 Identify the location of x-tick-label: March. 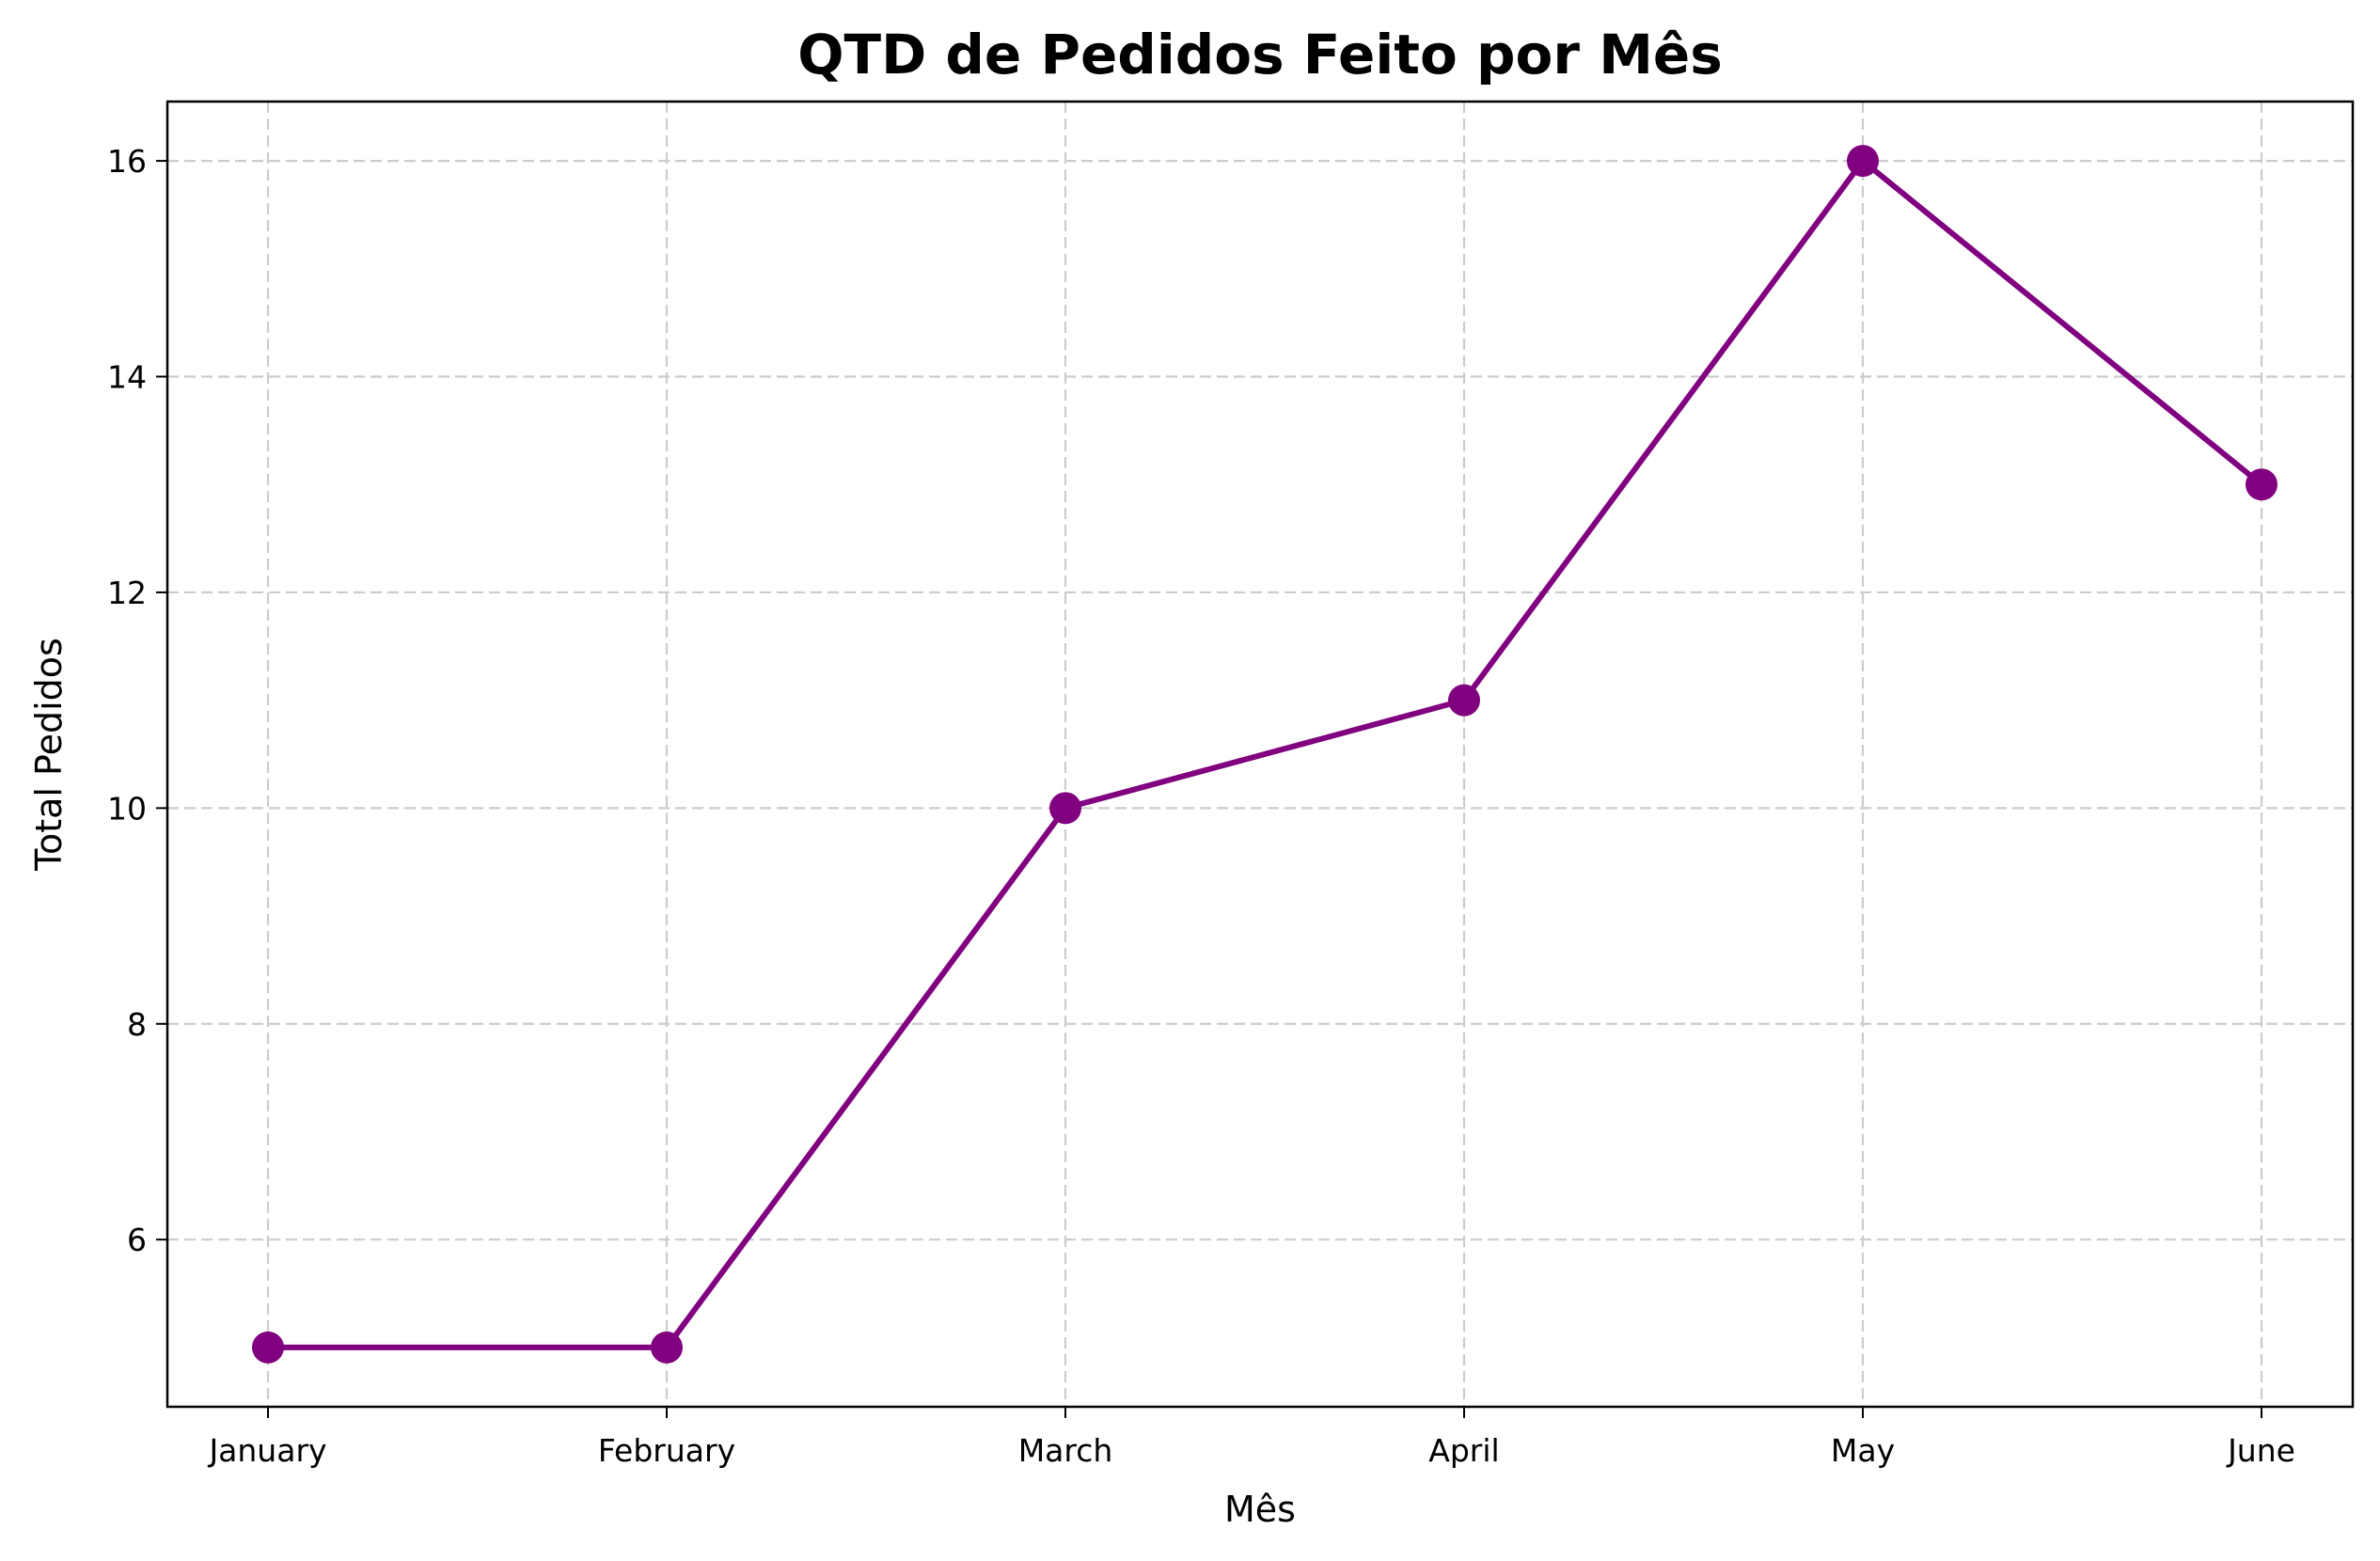
(1065, 1450).